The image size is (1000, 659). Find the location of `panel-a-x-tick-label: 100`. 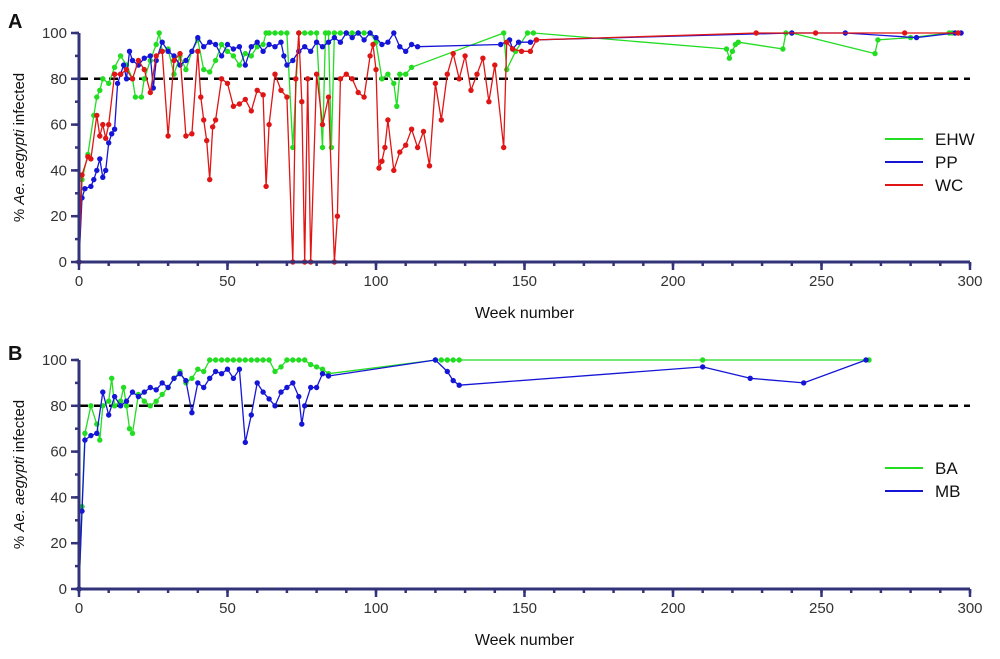

panel-a-x-tick-label: 100 is located at coordinates (375, 281).